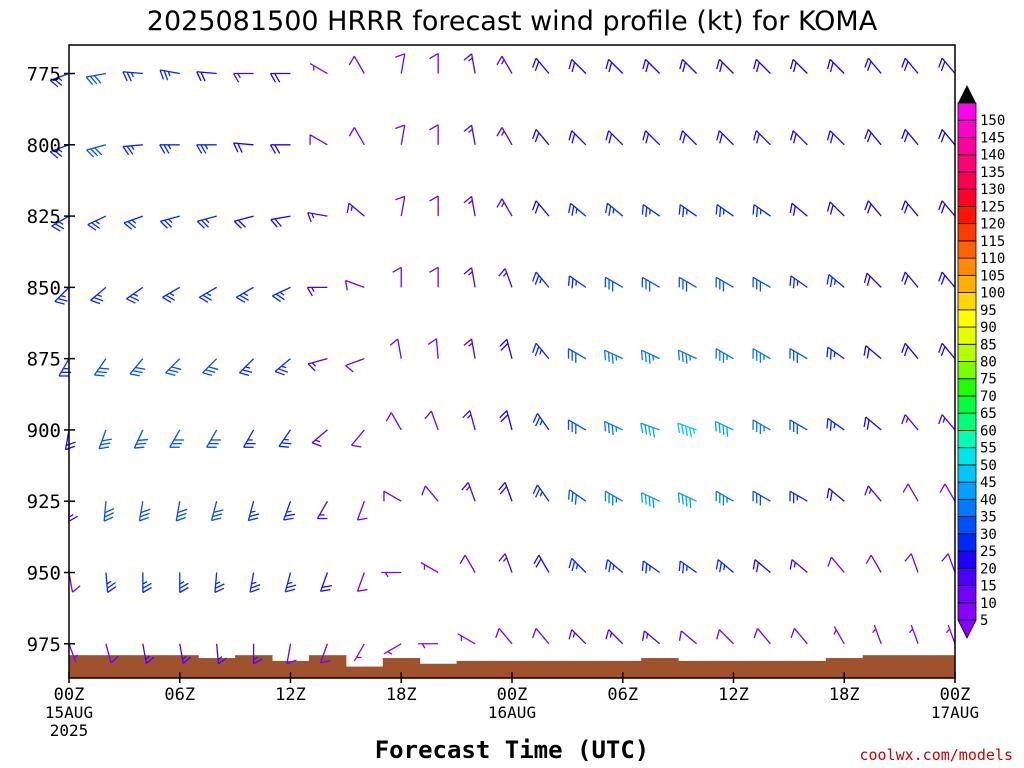 Image resolution: width=1024 pixels, height=768 pixels. Describe the element at coordinates (44, 502) in the screenshot. I see `y-tick-label: 925` at that location.